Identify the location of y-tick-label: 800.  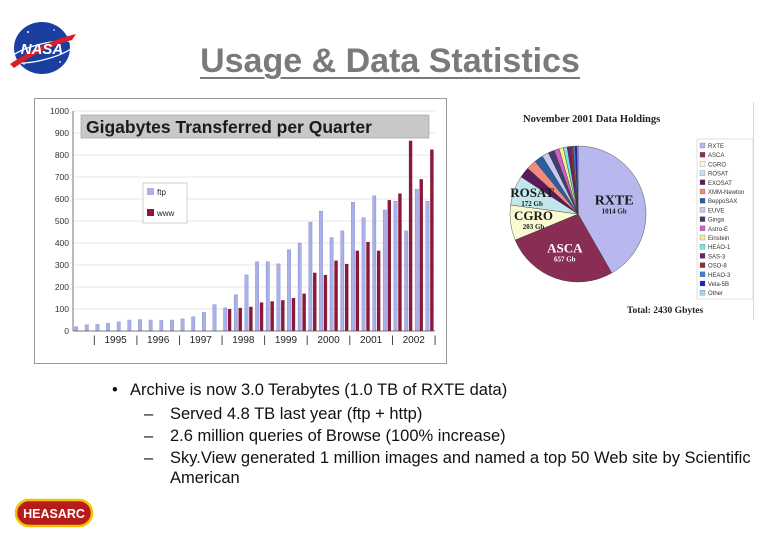
(62, 155).